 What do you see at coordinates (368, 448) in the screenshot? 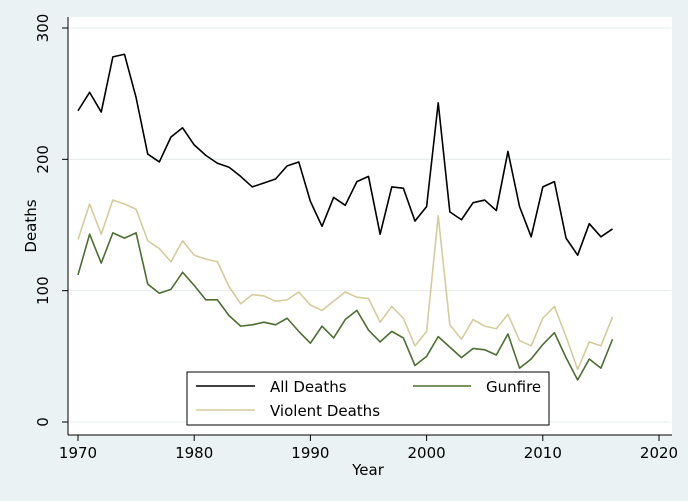
I see `x-ticks: 1970 1980 1990 2000 2010 2020` at bounding box center [368, 448].